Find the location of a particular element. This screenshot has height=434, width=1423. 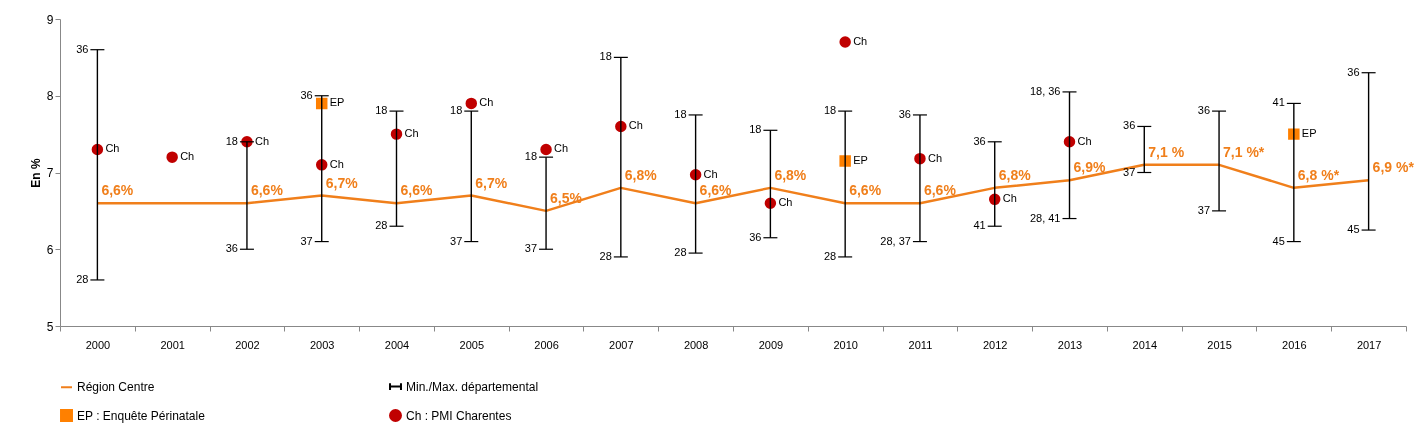

x-tick-label: 2003 is located at coordinates (322, 344).